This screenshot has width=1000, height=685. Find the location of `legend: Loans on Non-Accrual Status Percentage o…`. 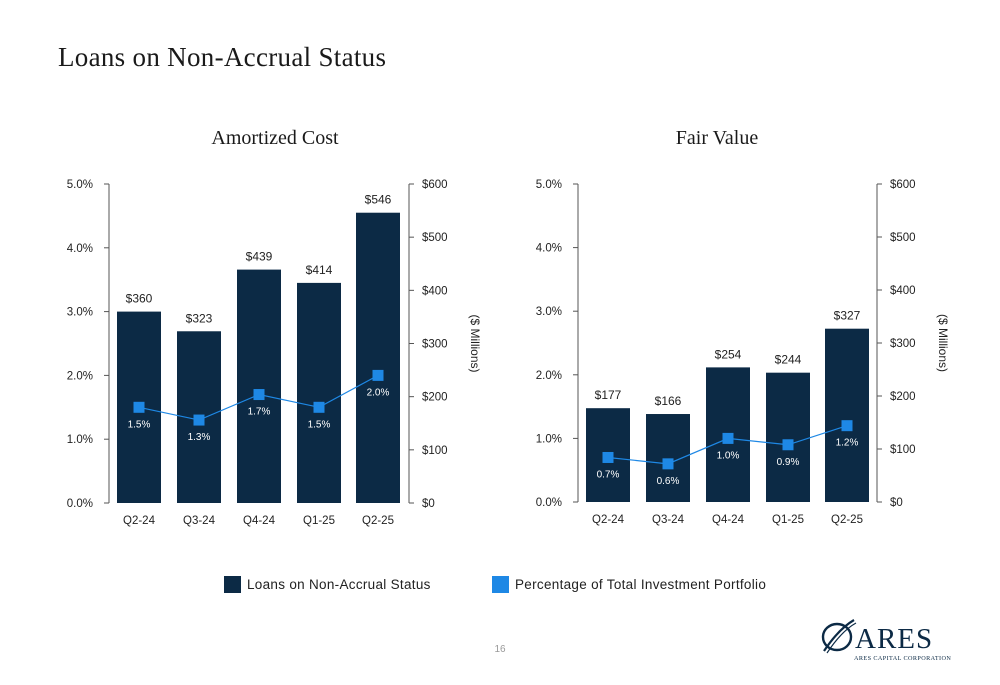

legend: Loans on Non-Accrual Status Percentage o… is located at coordinates (500, 586).